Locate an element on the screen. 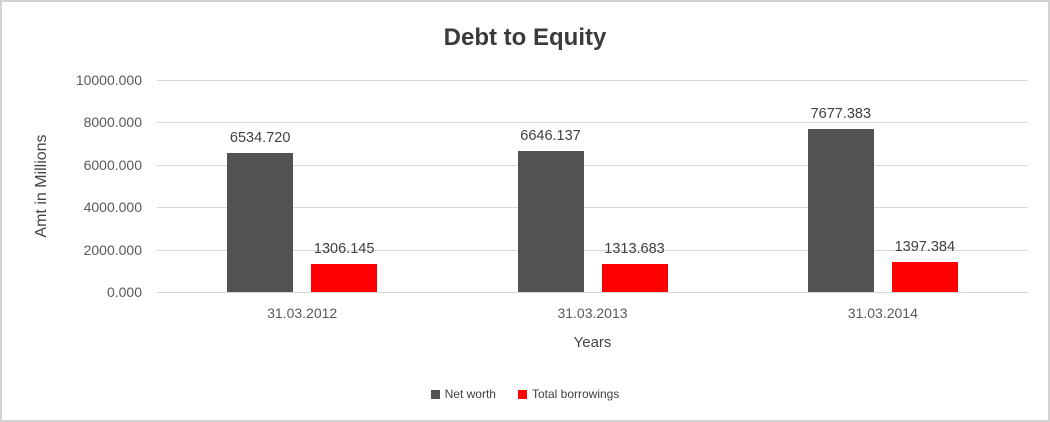 This screenshot has height=422, width=1050. y-axis-tick-label: 2000.000 is located at coordinates (112, 249).